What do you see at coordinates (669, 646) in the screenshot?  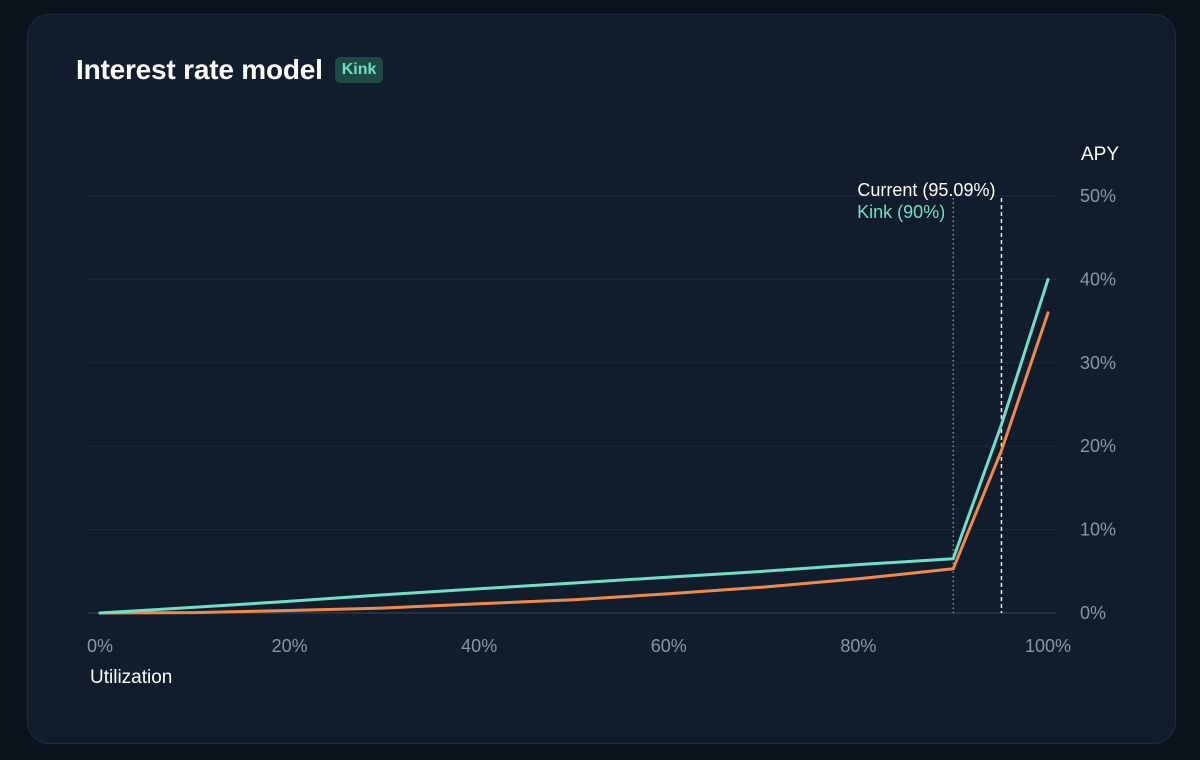 I see `x-tick-label: 60%` at bounding box center [669, 646].